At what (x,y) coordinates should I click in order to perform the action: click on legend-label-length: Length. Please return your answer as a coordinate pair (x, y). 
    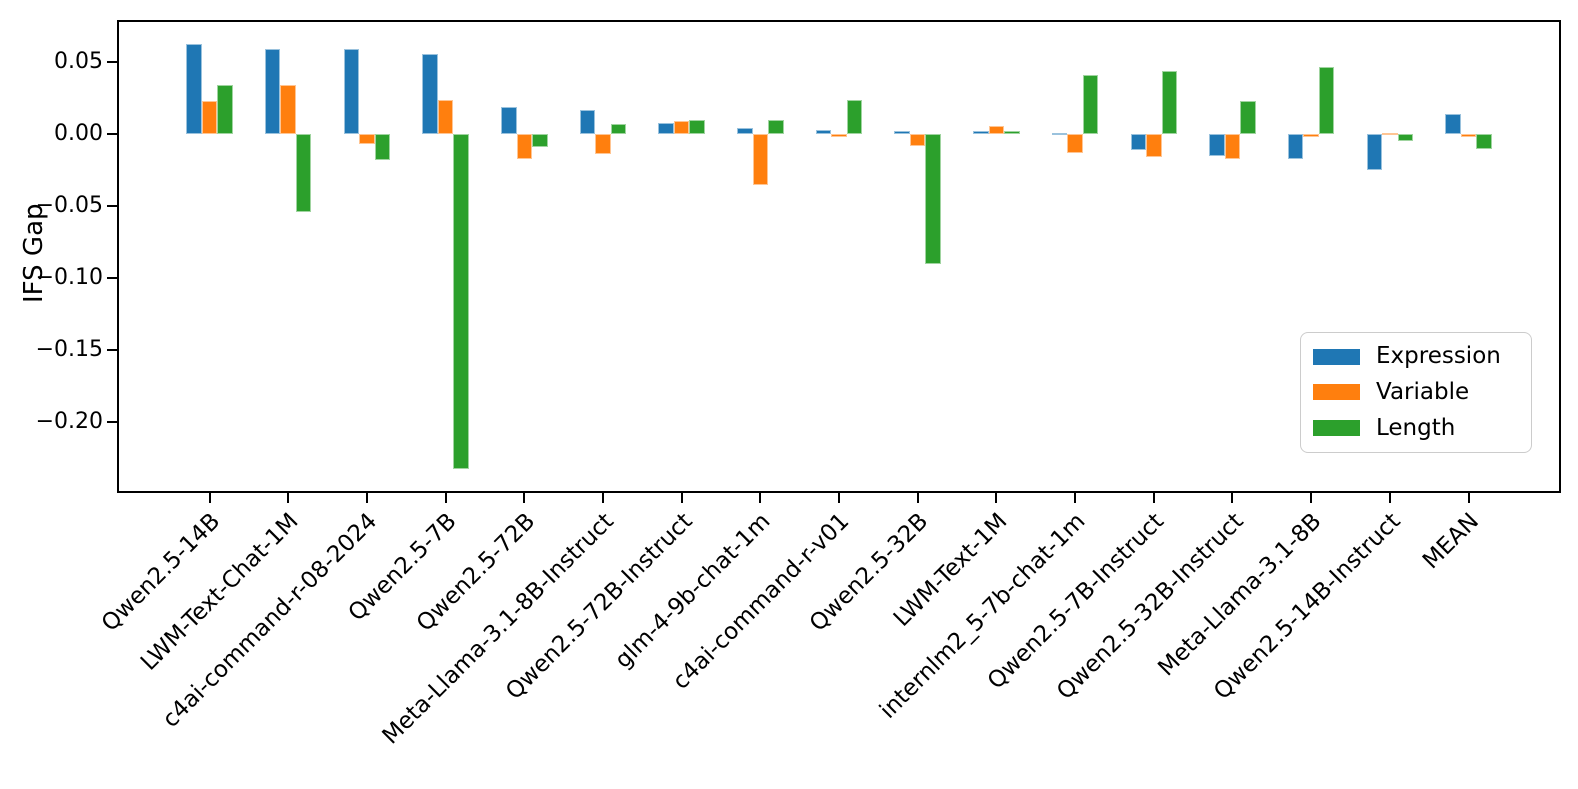
    Looking at the image, I should click on (1416, 427).